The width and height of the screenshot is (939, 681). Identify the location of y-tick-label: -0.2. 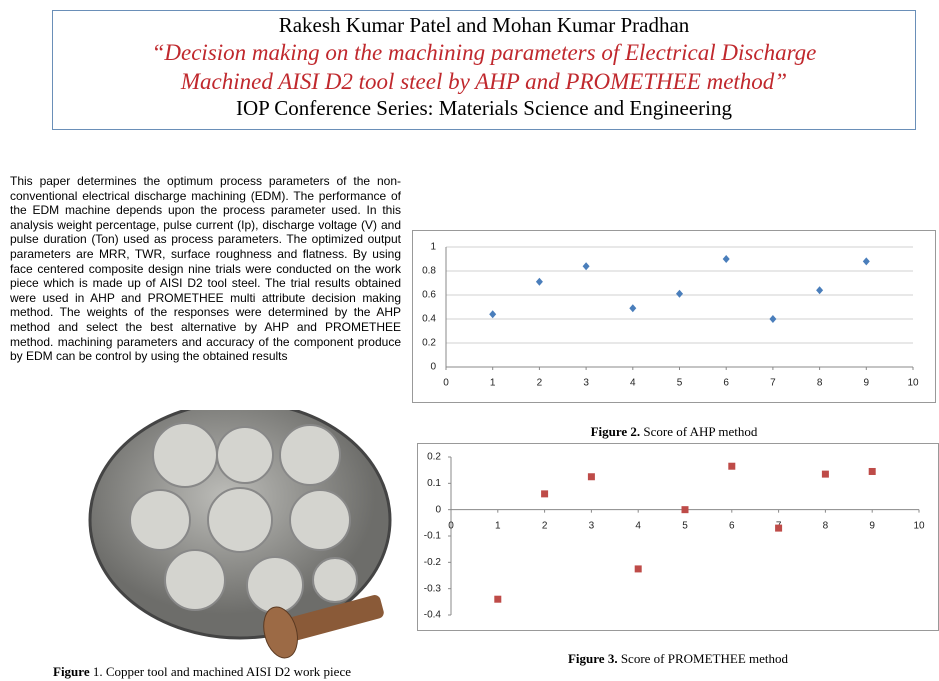
(433, 562).